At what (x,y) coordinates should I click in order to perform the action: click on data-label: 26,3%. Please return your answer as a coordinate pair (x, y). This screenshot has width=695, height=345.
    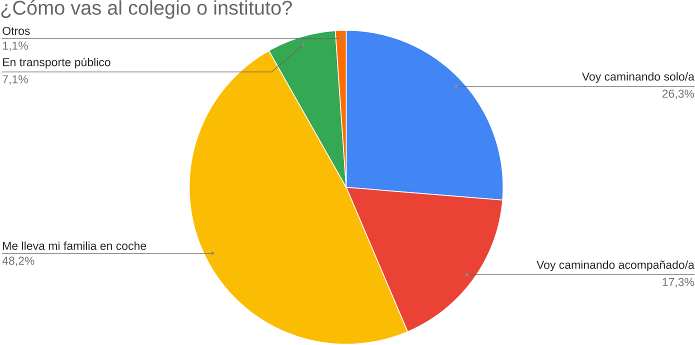
    Looking at the image, I should click on (678, 95).